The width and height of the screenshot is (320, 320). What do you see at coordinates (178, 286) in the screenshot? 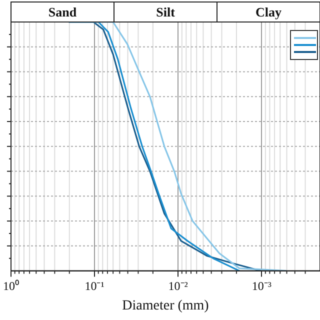
I see `x-tick-label: 10⁻²` at bounding box center [178, 286].